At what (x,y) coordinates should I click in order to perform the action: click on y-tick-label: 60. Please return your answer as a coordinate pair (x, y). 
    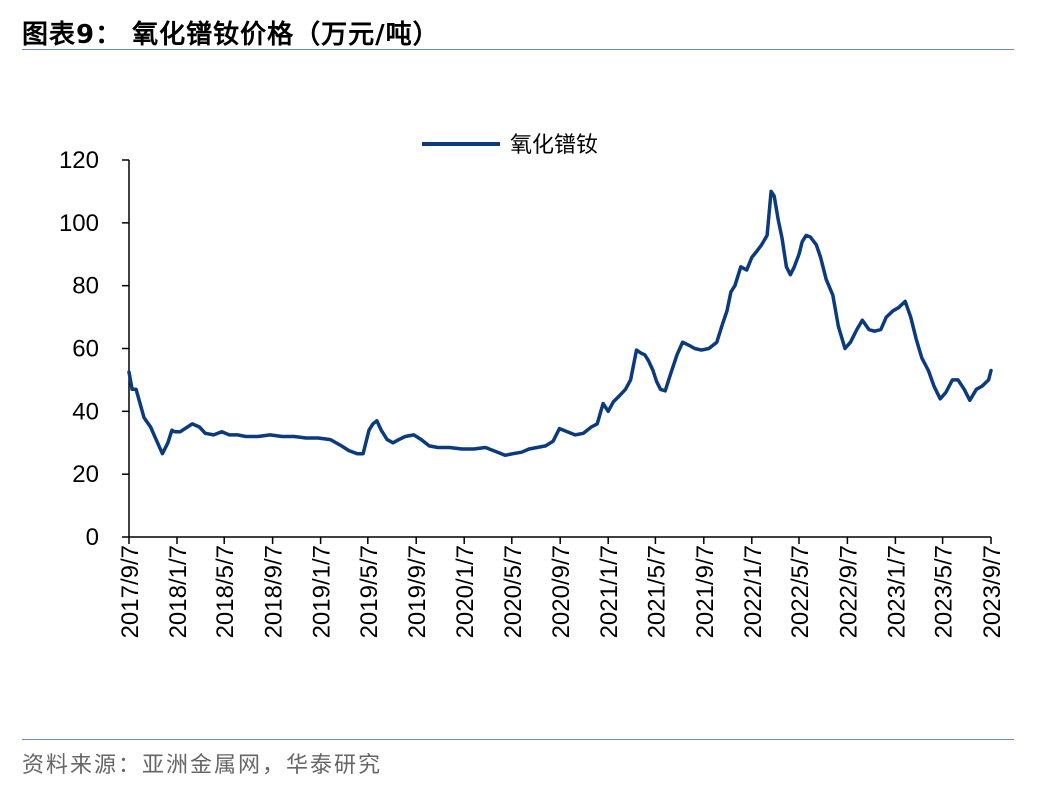
    Looking at the image, I should click on (85, 349).